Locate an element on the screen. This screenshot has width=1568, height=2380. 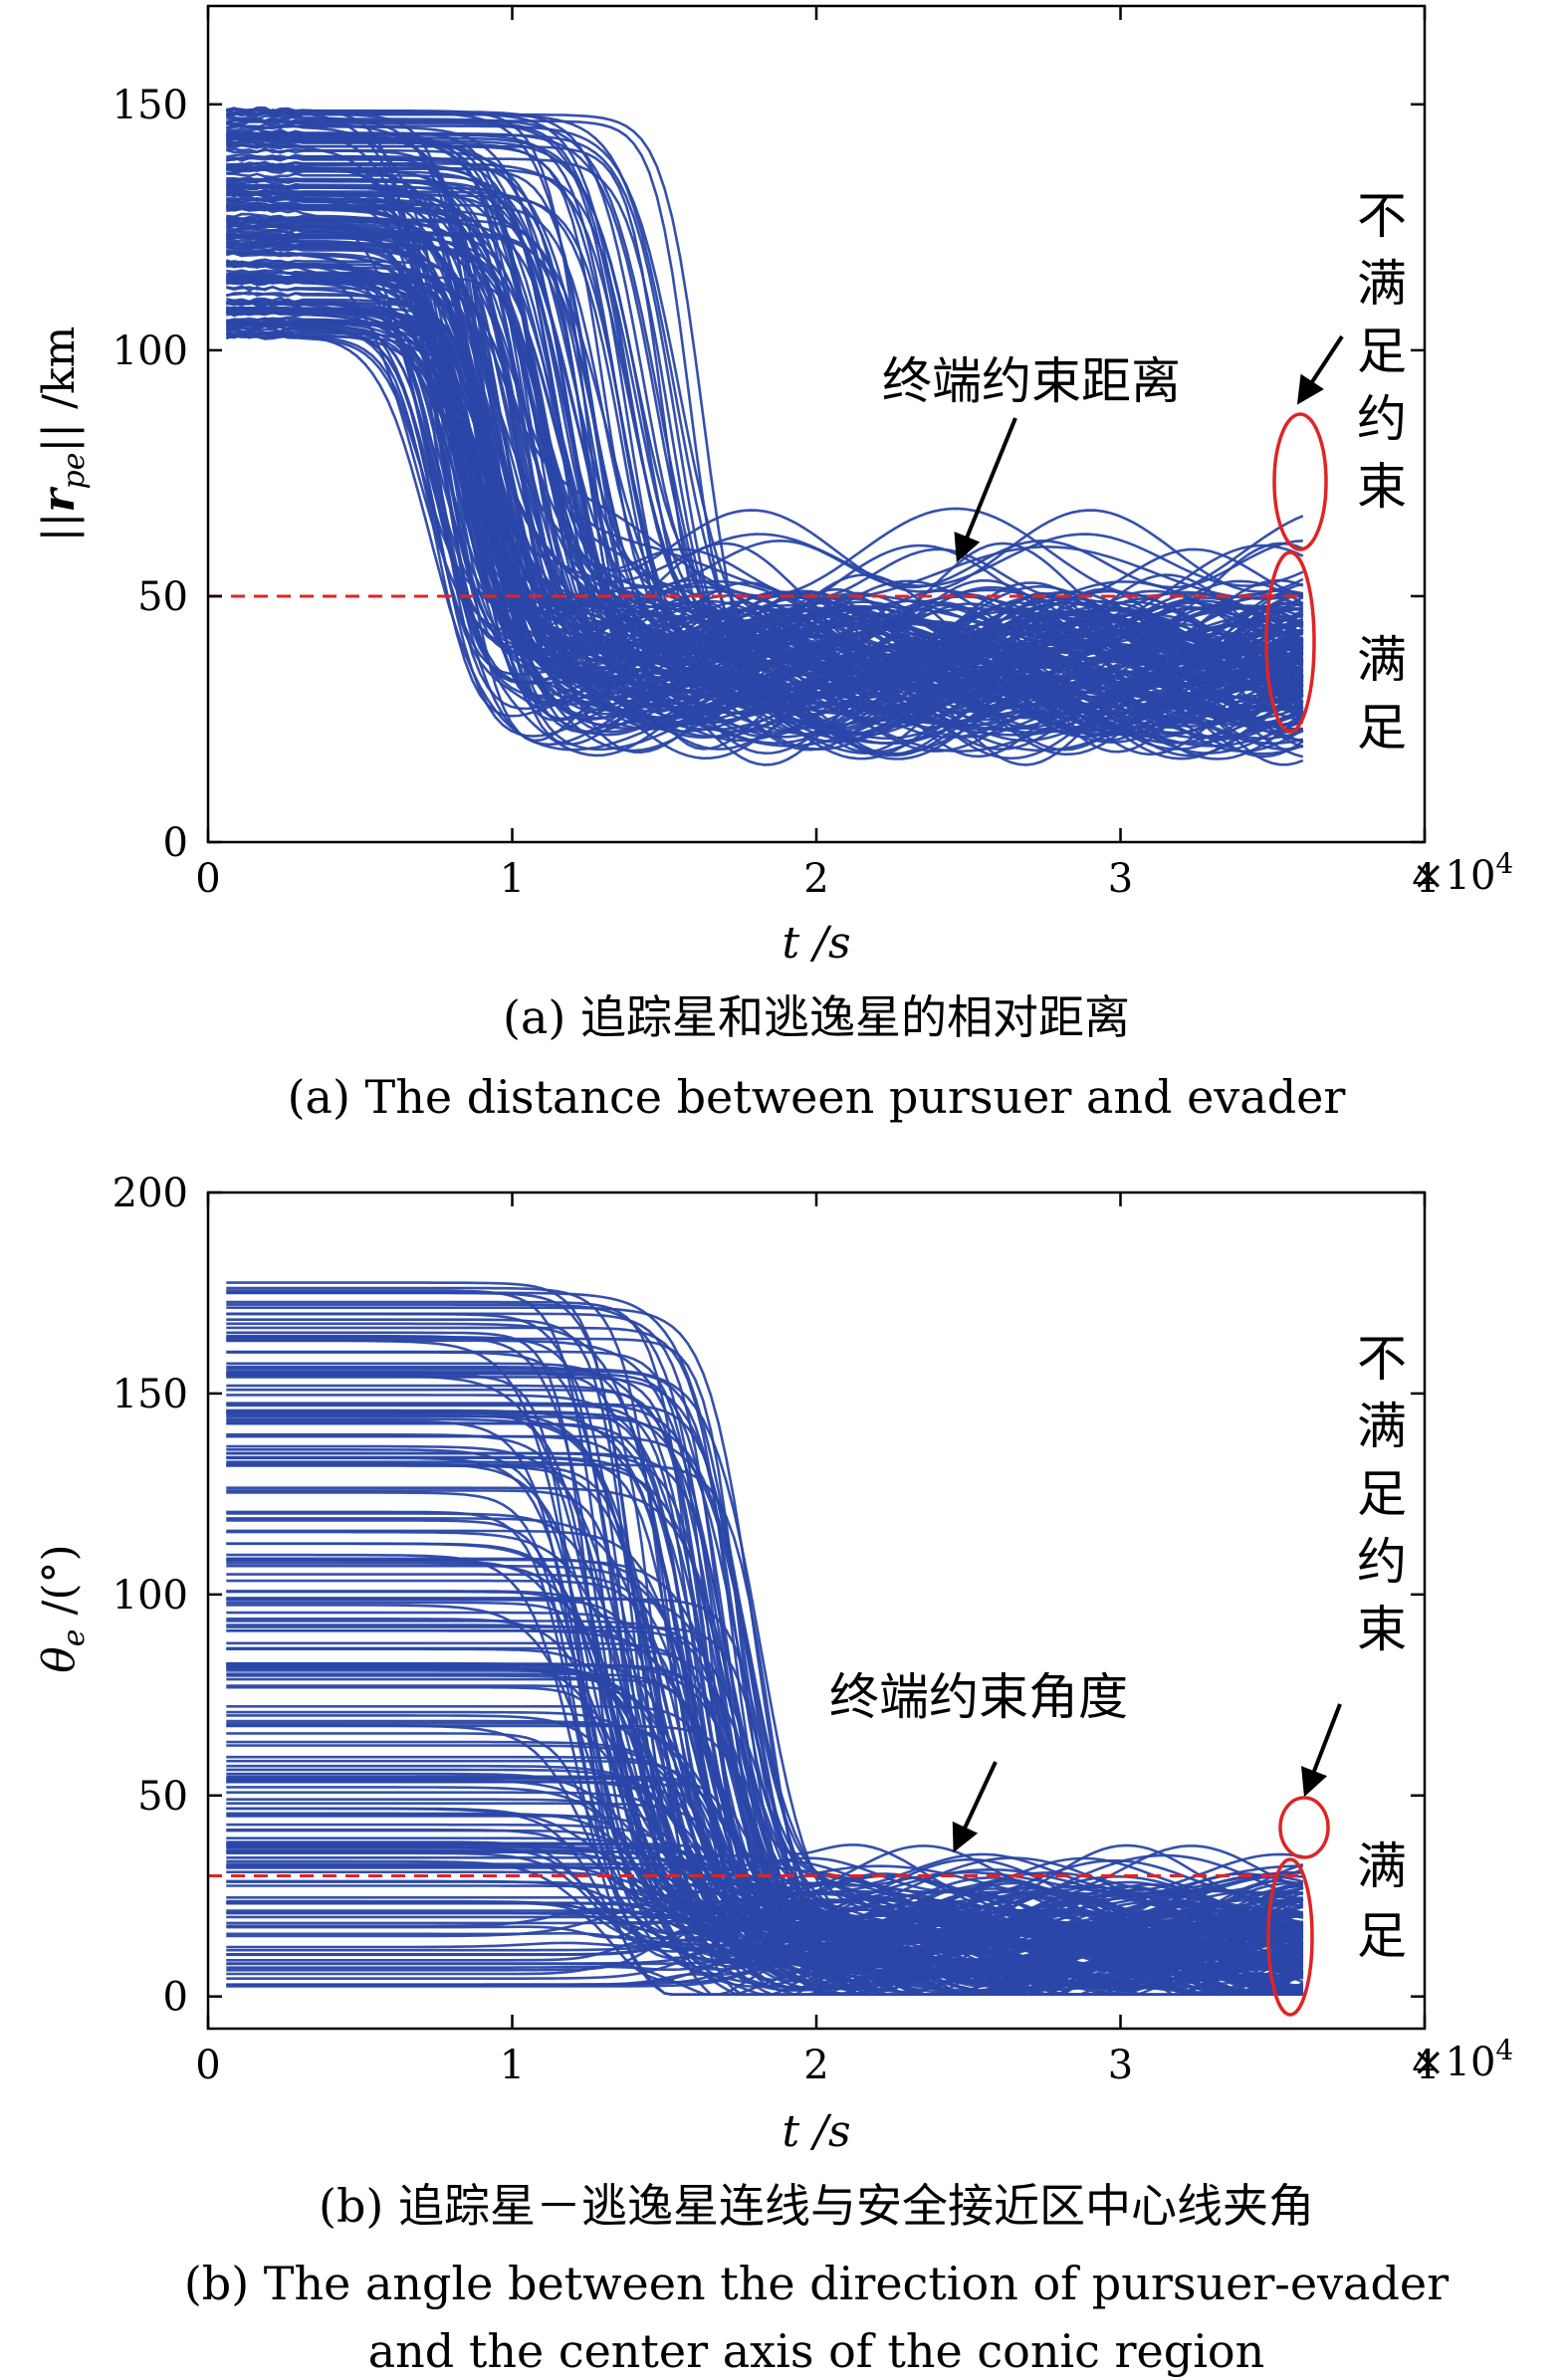
panel-b-x-multiplier: ×10⁴ is located at coordinates (1462, 2060).